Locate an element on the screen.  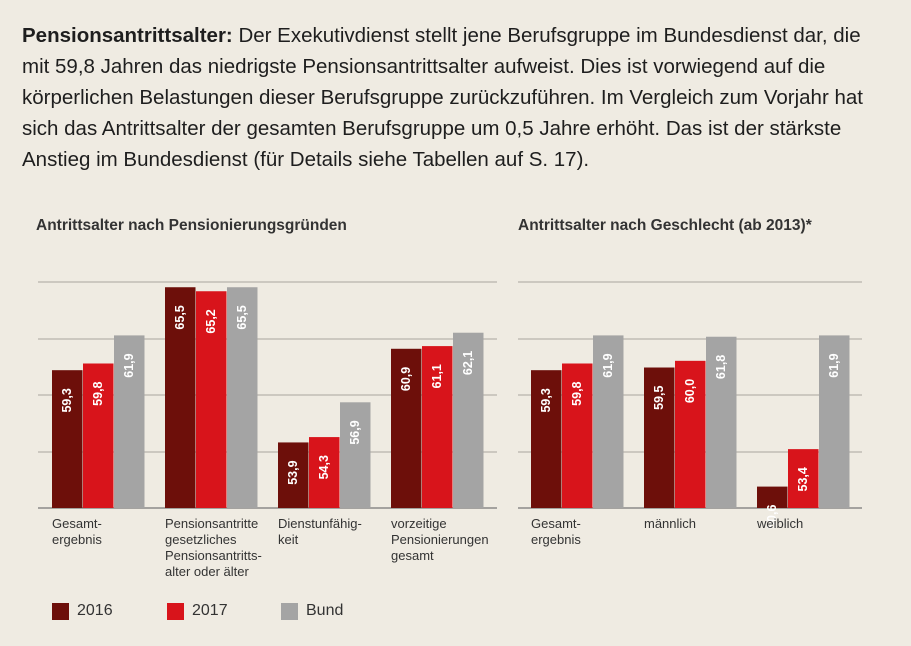
category-label-c1-g4-line2: Pensionierungen is located at coordinates (440, 539).